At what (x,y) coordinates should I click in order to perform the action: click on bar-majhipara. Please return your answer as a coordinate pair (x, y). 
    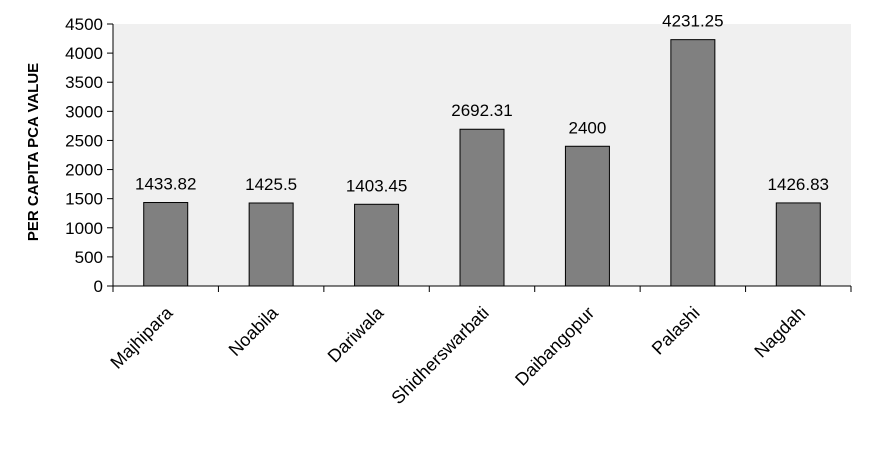
    Looking at the image, I should click on (166, 244).